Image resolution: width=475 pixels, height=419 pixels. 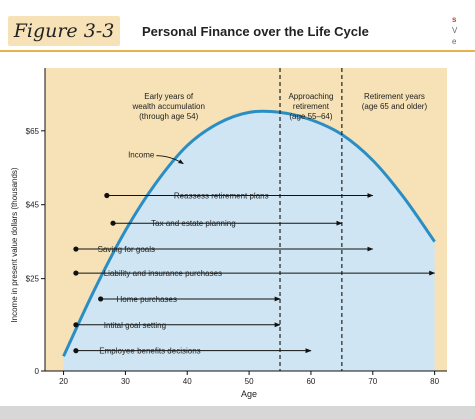 I want to click on activity-label: Employee benefits decisions, so click(x=149, y=351).